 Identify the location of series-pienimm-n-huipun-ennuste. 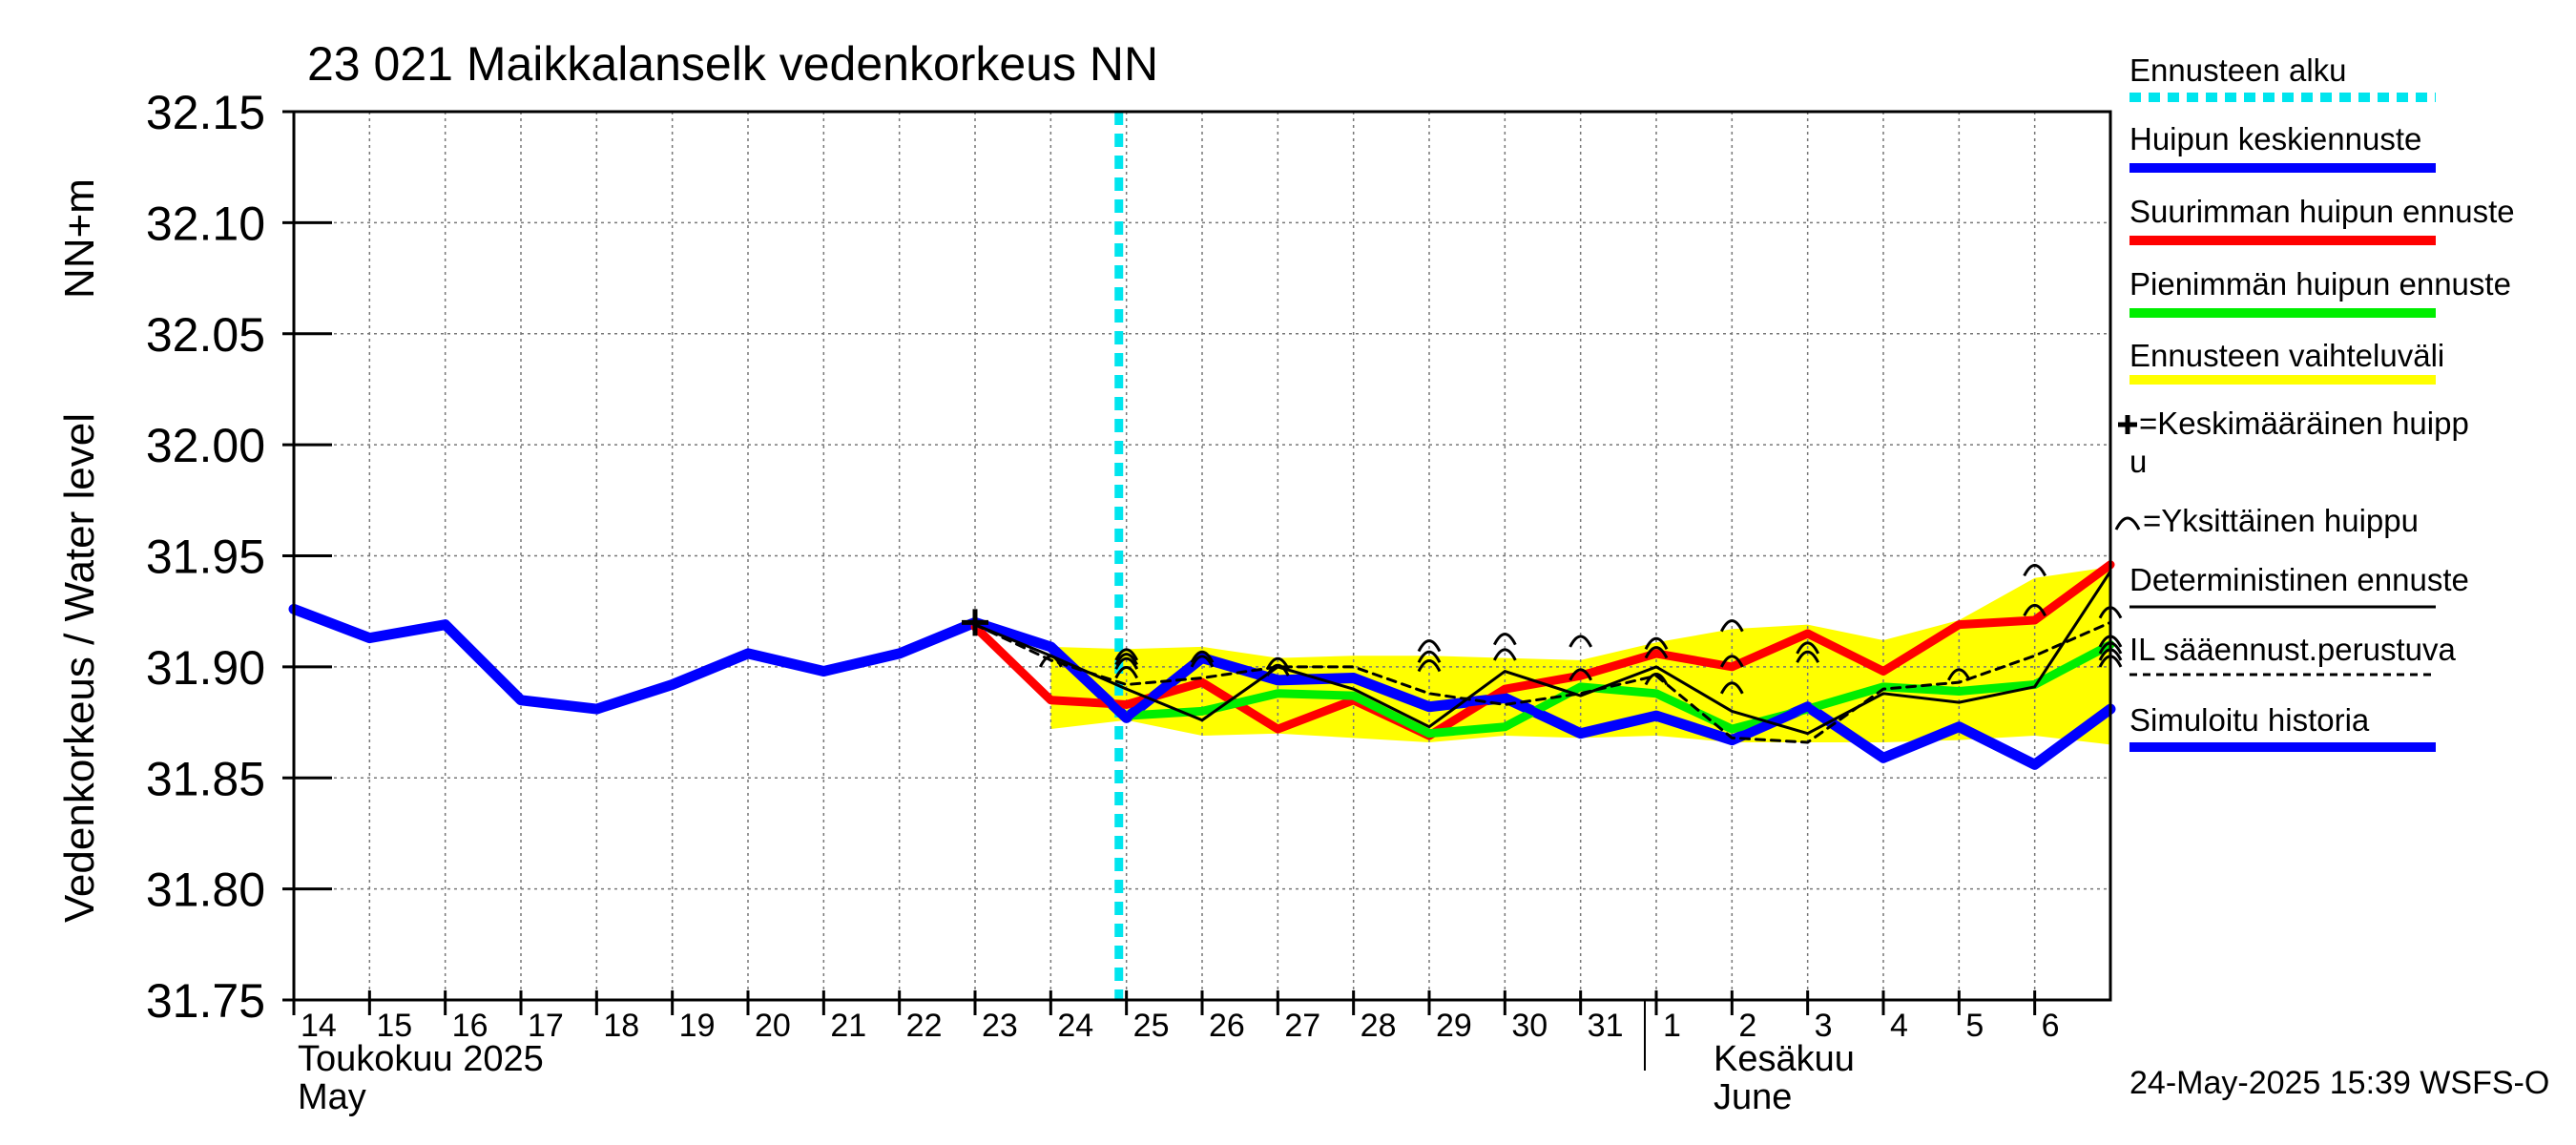
(1618, 689).